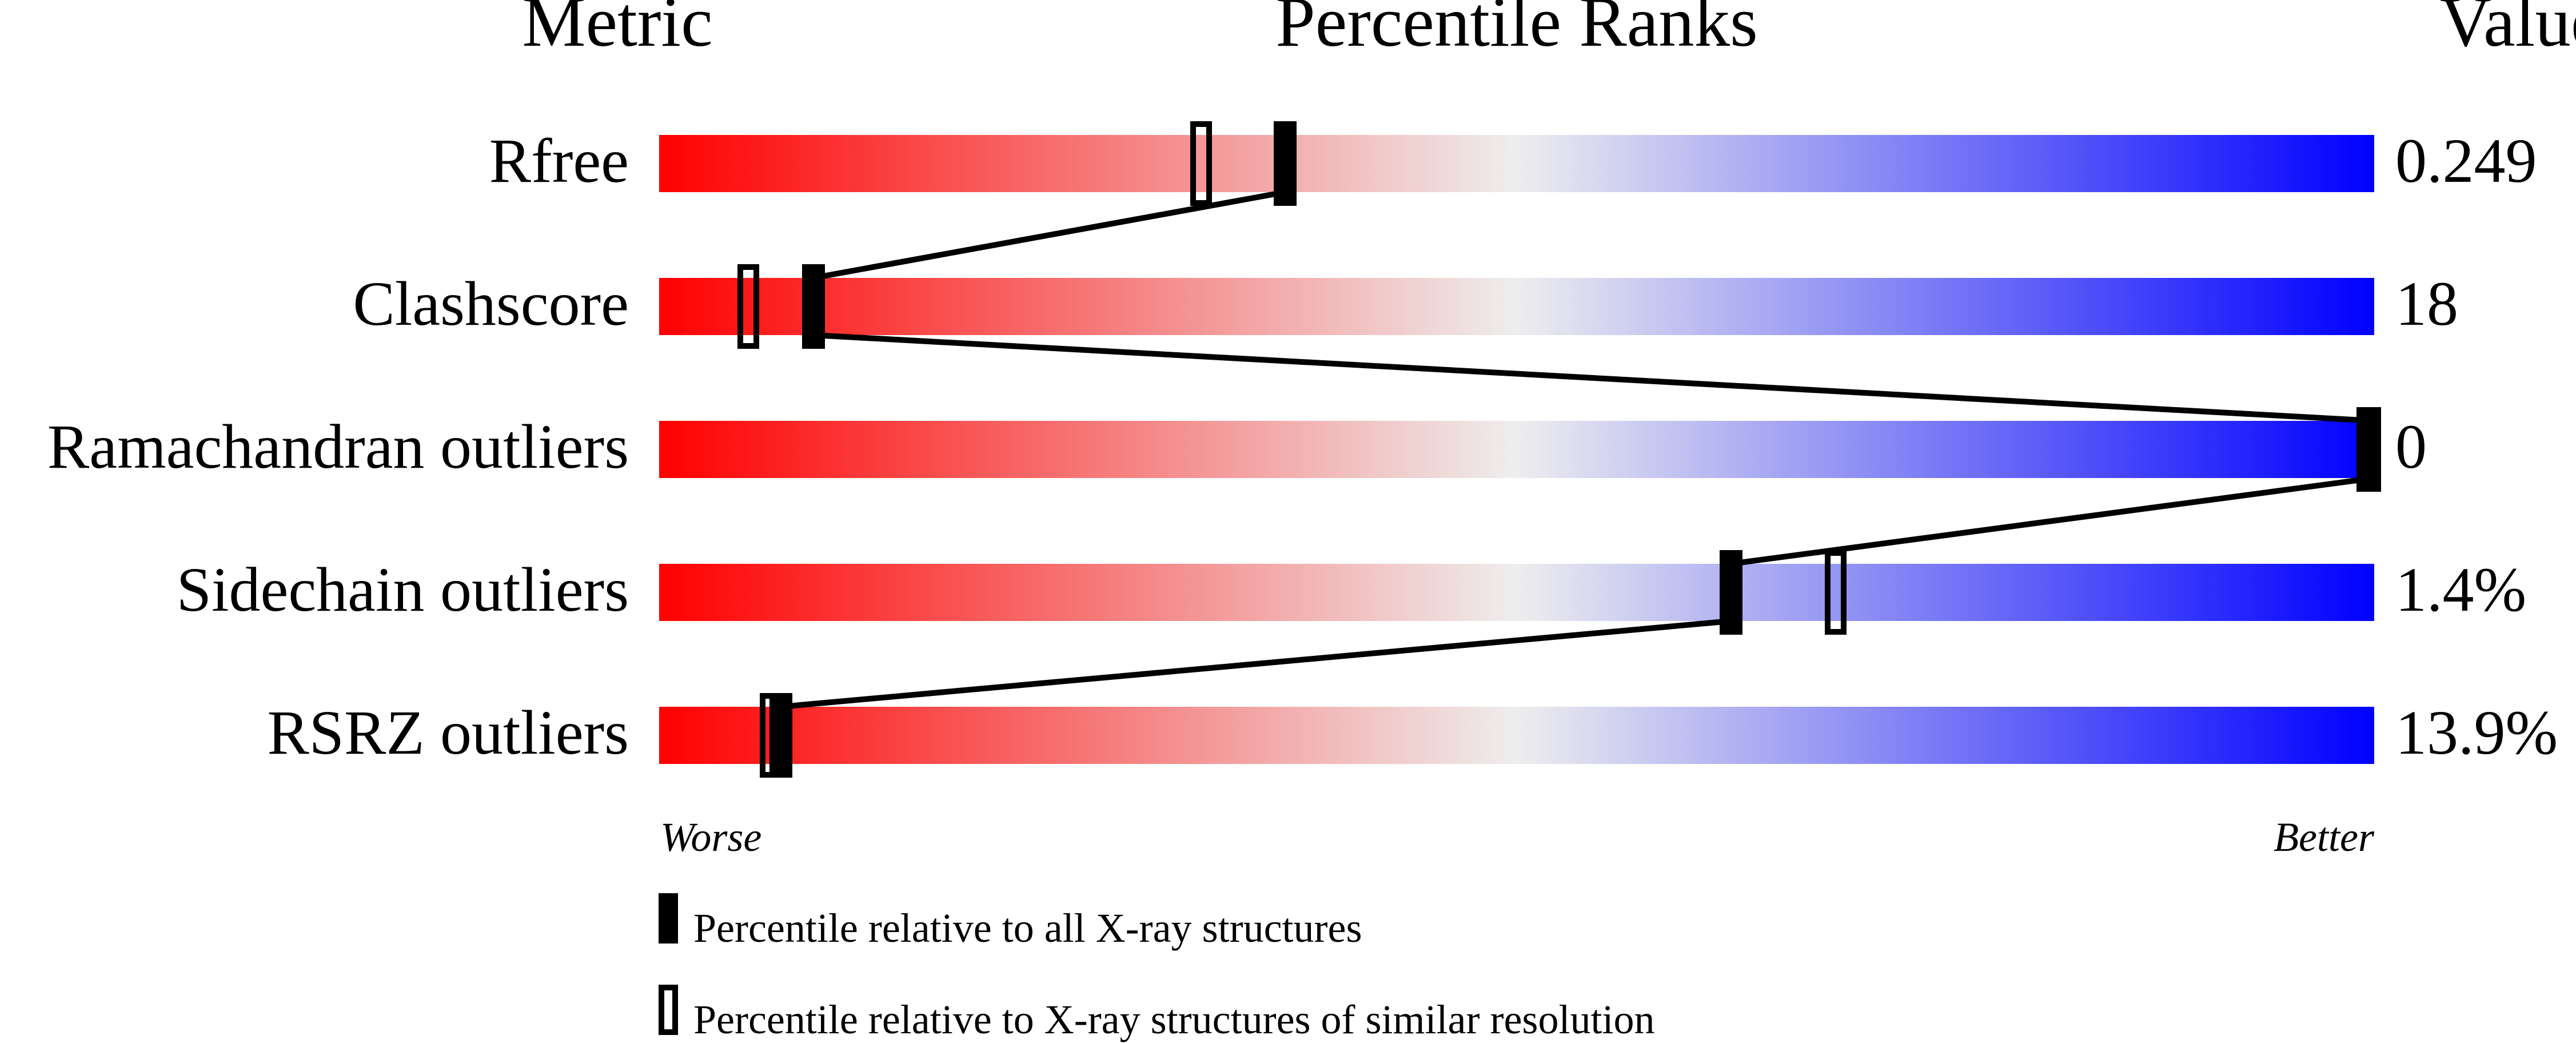 The image size is (2576, 1043). What do you see at coordinates (668, 919) in the screenshot?
I see `legend-filled-marker` at bounding box center [668, 919].